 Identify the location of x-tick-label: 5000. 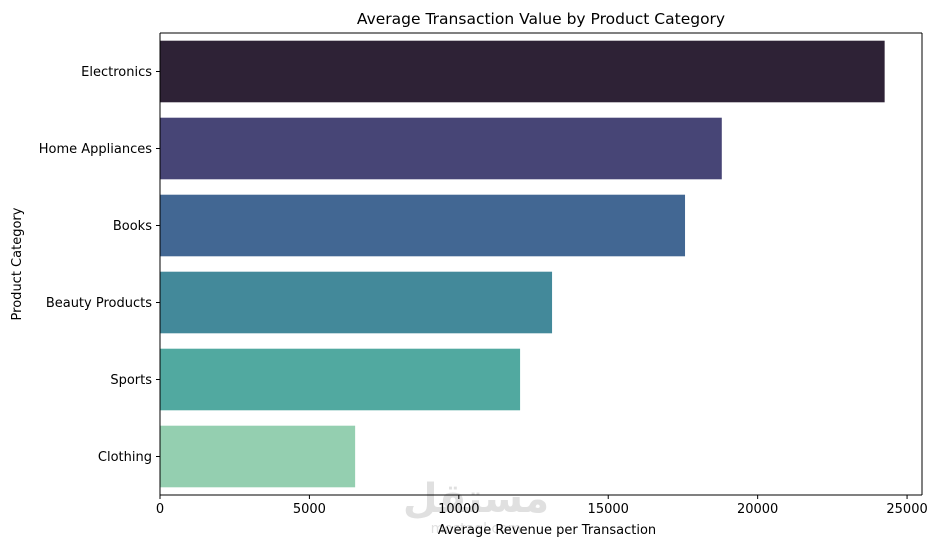
(309, 509).